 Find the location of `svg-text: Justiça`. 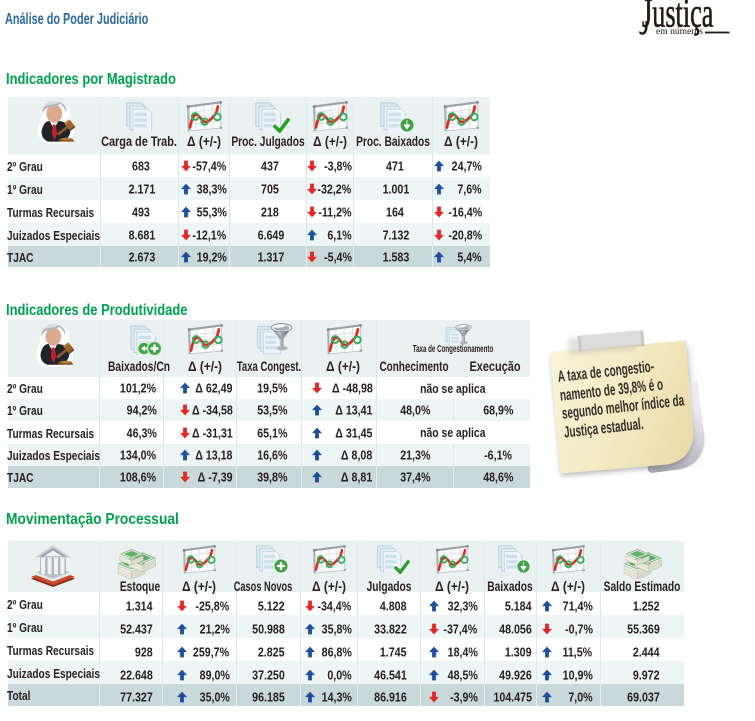

svg-text: Justiça is located at coordinates (677, 18).